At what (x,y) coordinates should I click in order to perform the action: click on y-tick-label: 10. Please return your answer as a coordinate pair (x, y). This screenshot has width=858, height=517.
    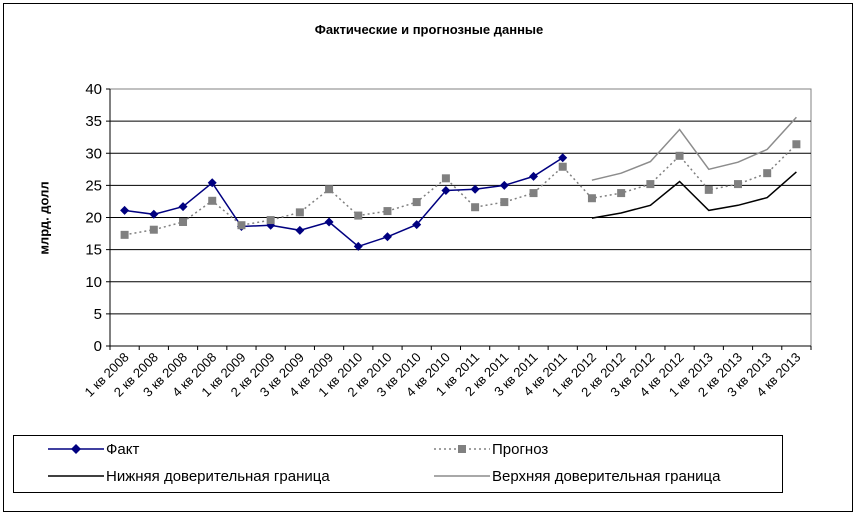
    Looking at the image, I should click on (93, 282).